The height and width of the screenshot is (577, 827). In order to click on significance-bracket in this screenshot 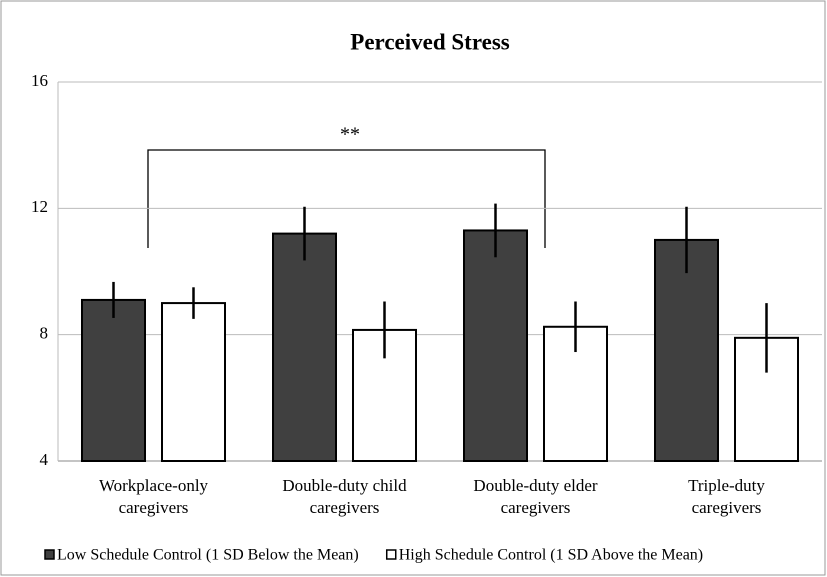, I will do `click(346, 198)`.